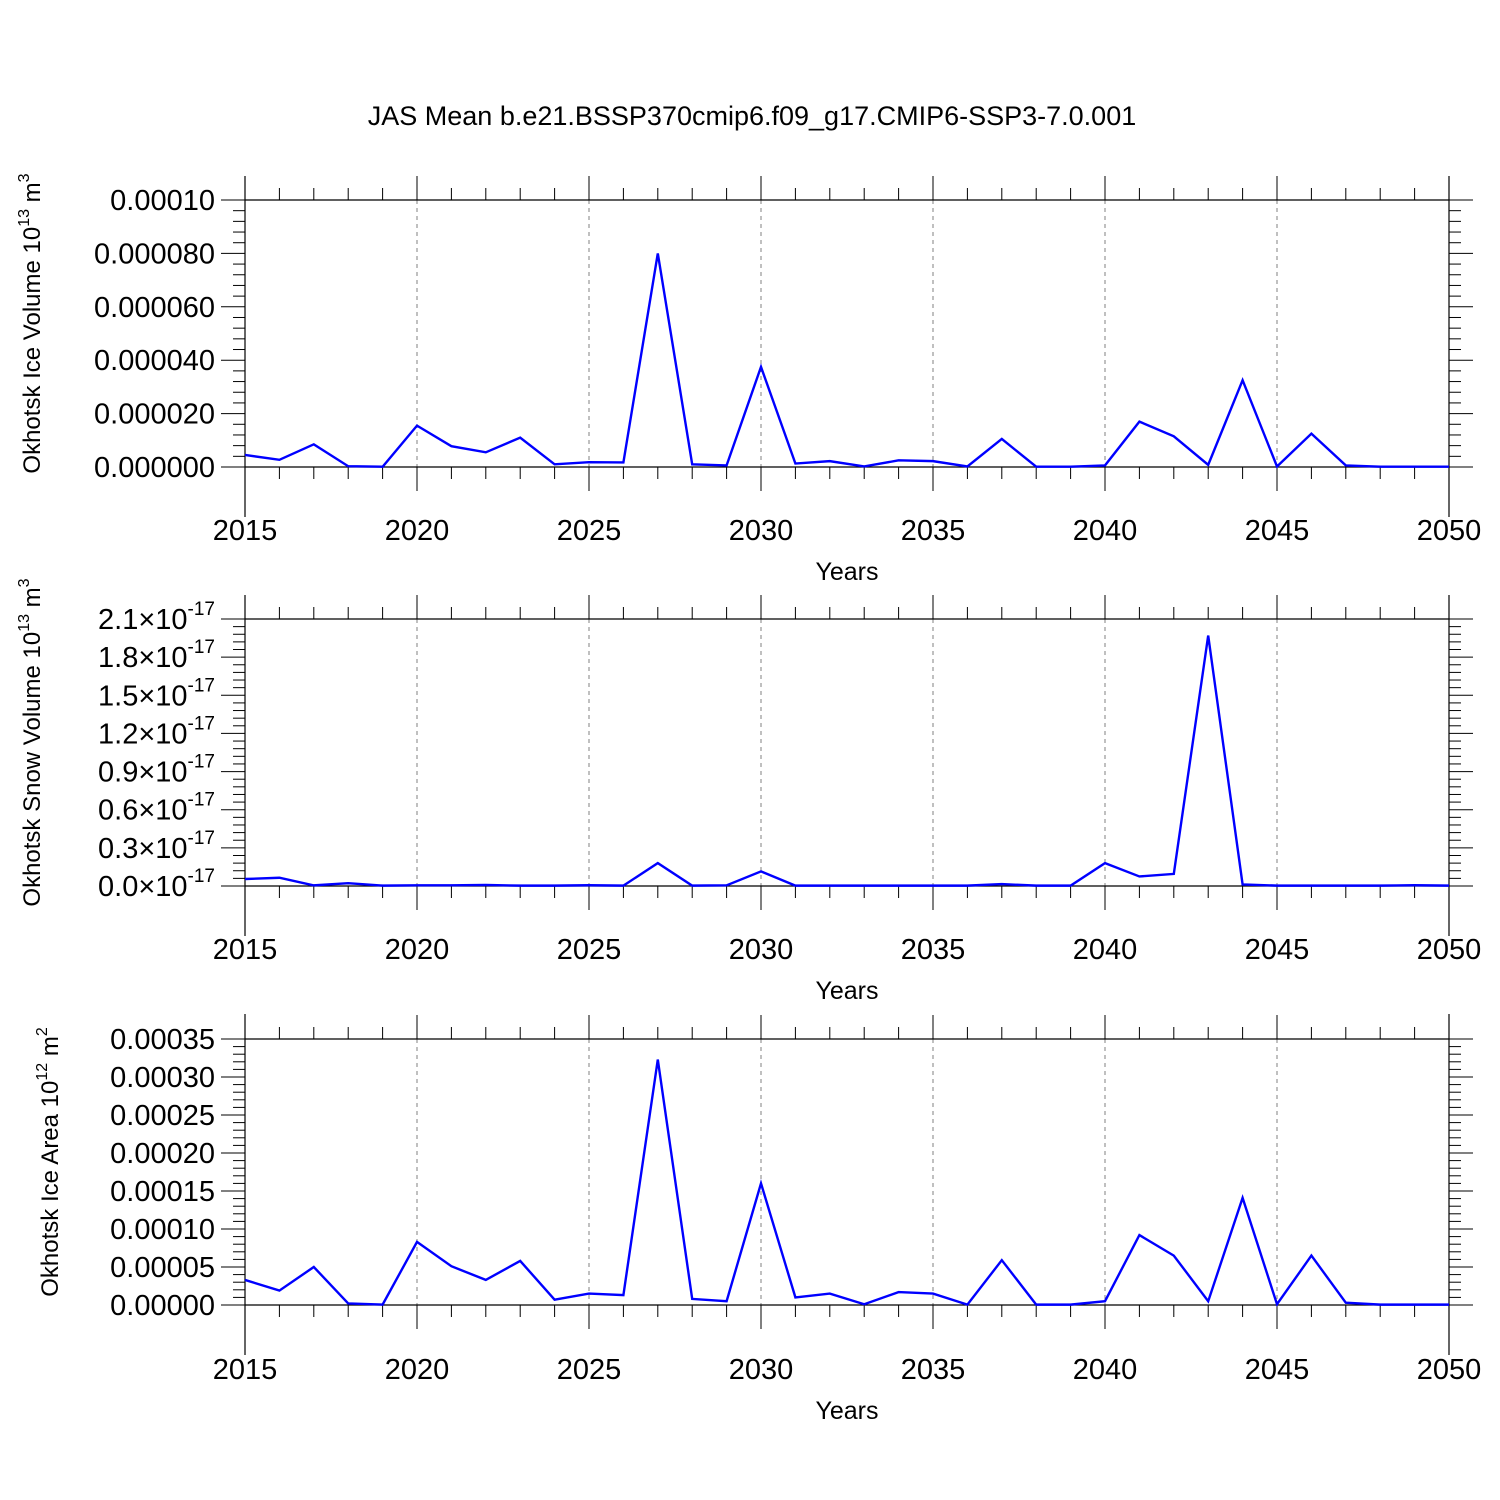  I want to click on y-tick-label: 0.0×10⁻¹⁷, so click(156, 884).